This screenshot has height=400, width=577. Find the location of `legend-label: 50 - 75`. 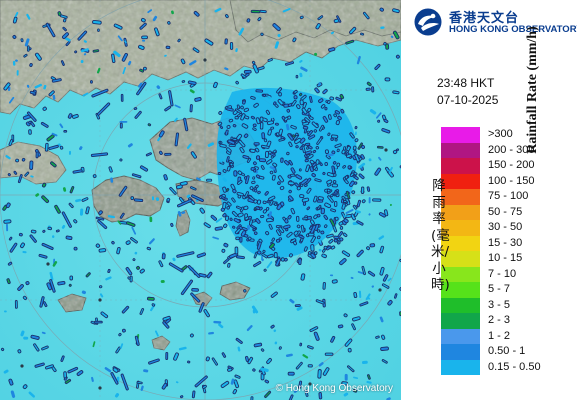

legend-label: 50 - 75 is located at coordinates (505, 211).